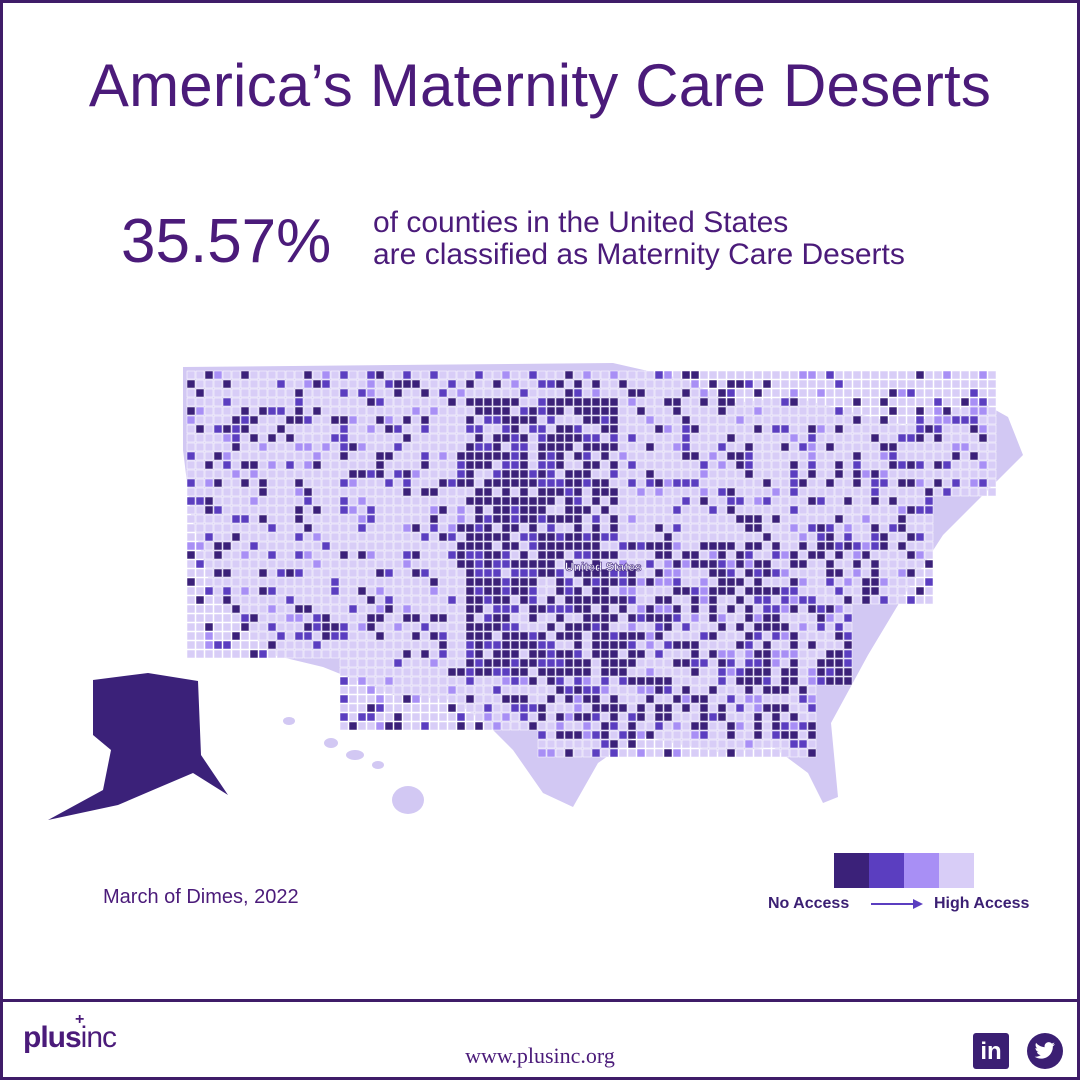 This screenshot has width=1080, height=1080. What do you see at coordinates (1045, 1051) in the screenshot?
I see `twitter-icon` at bounding box center [1045, 1051].